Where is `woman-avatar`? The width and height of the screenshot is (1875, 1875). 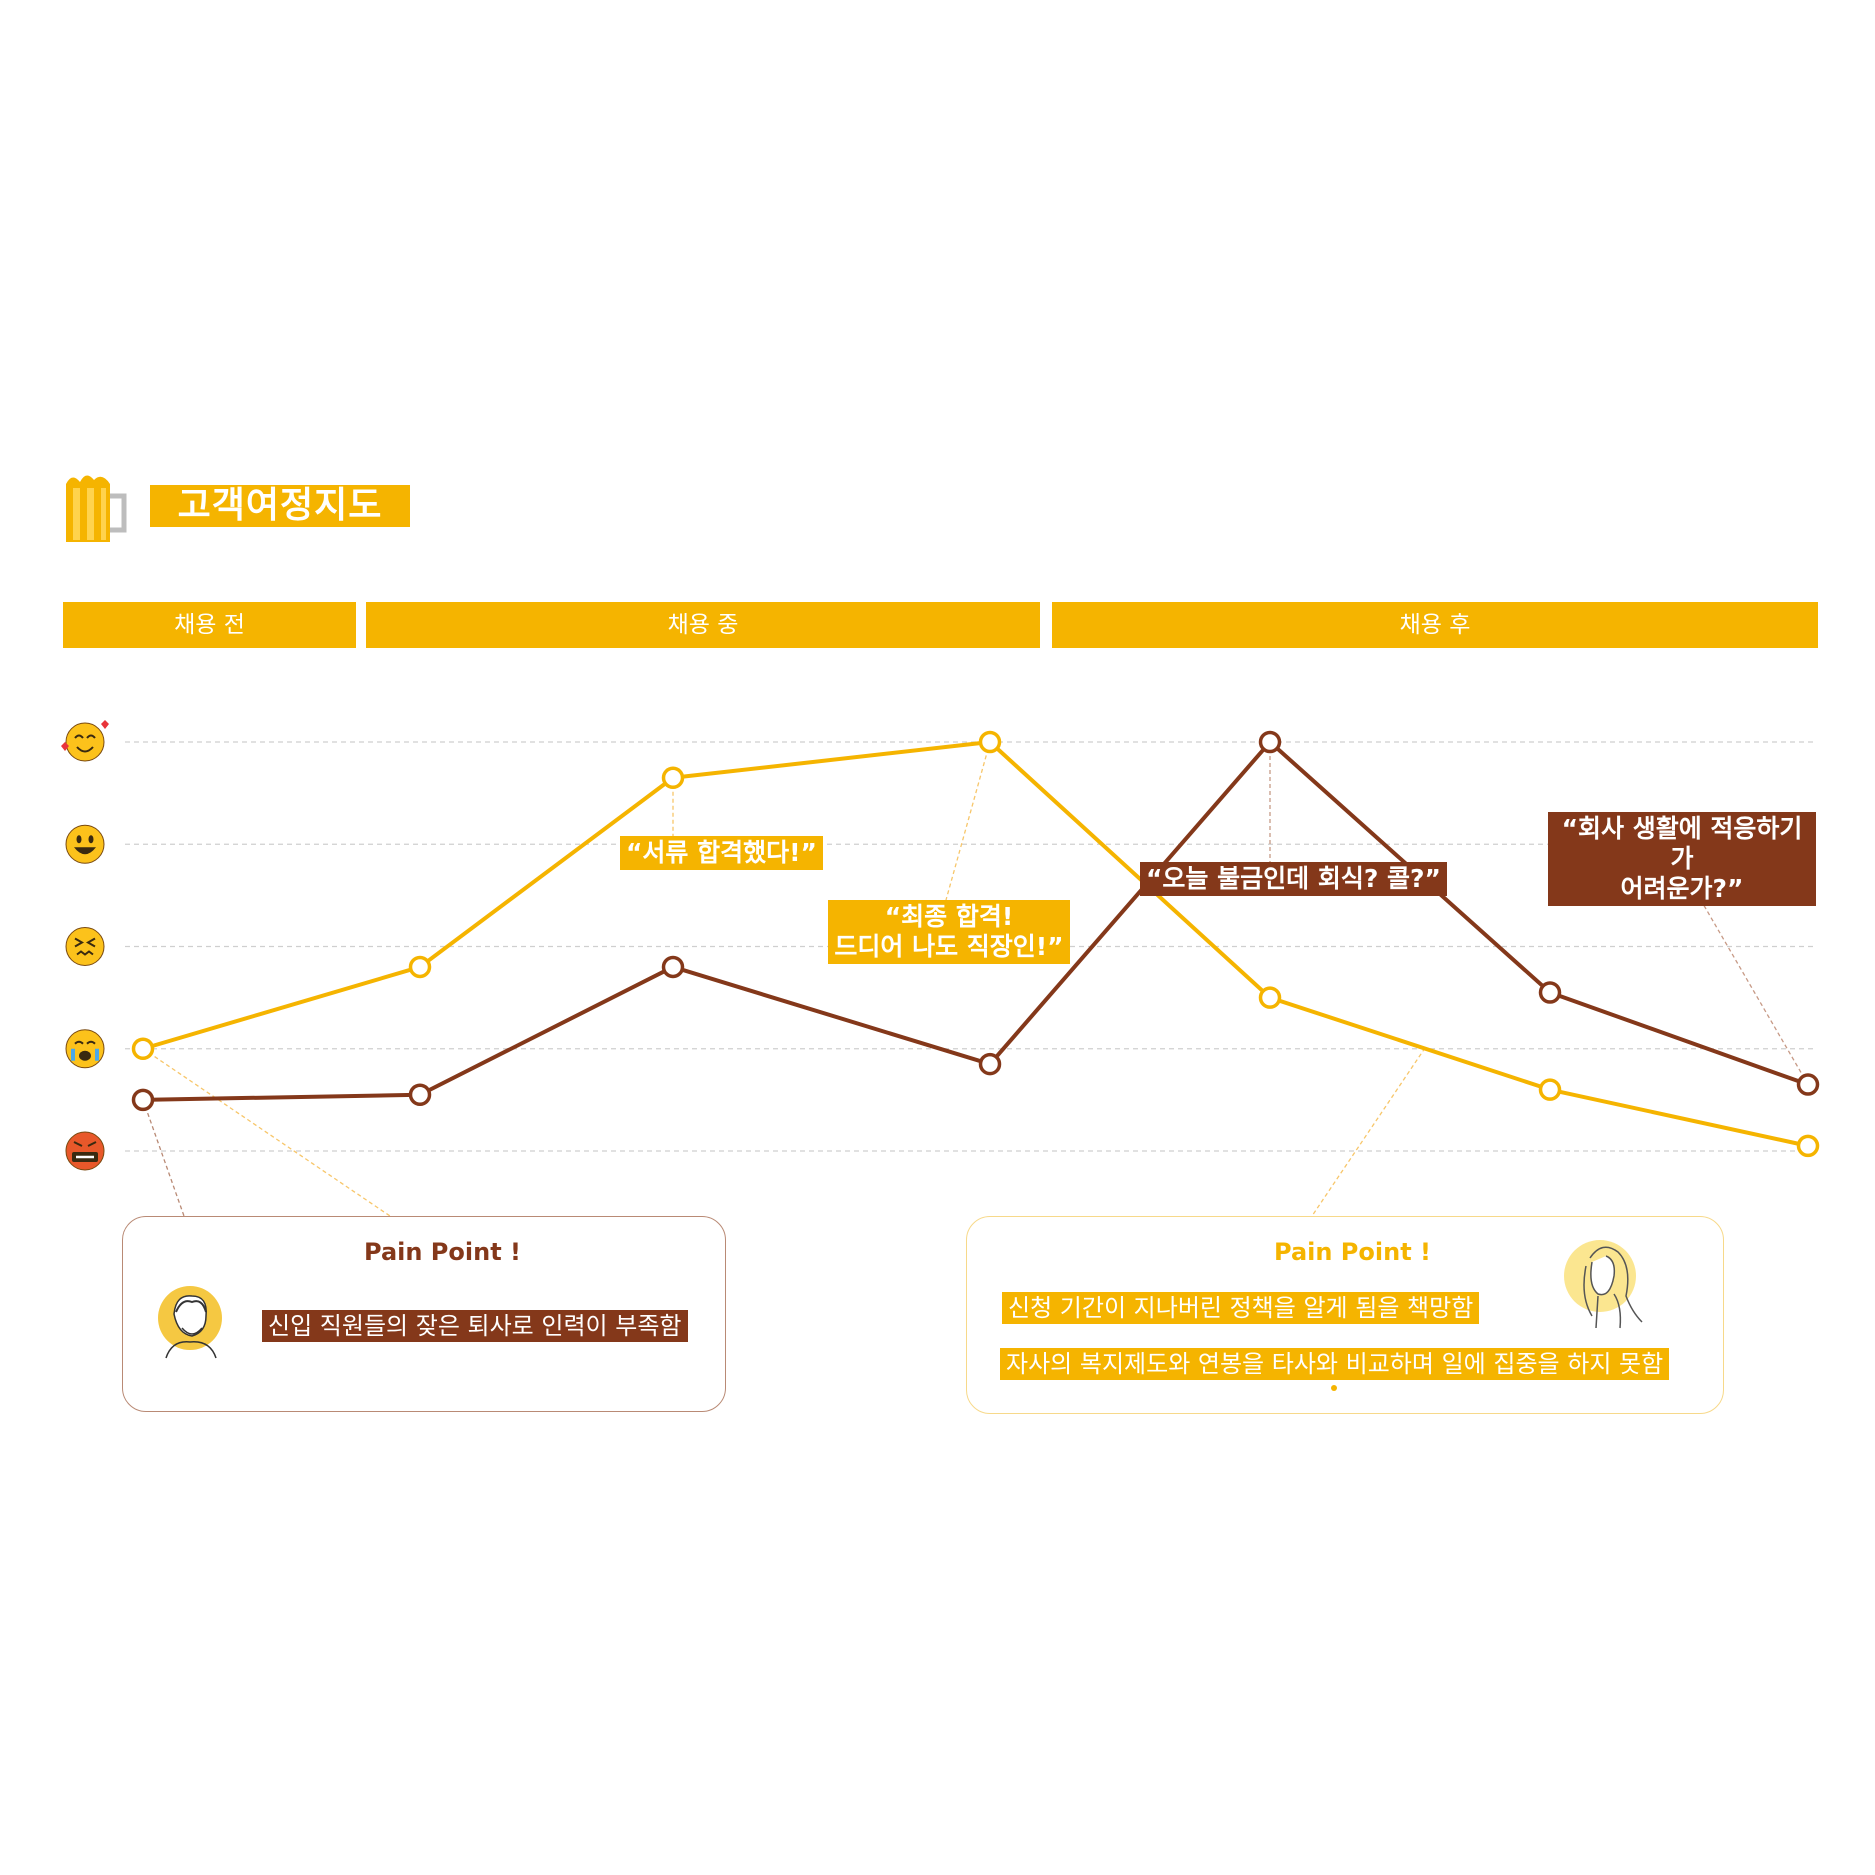 woman-avatar is located at coordinates (1607, 1286).